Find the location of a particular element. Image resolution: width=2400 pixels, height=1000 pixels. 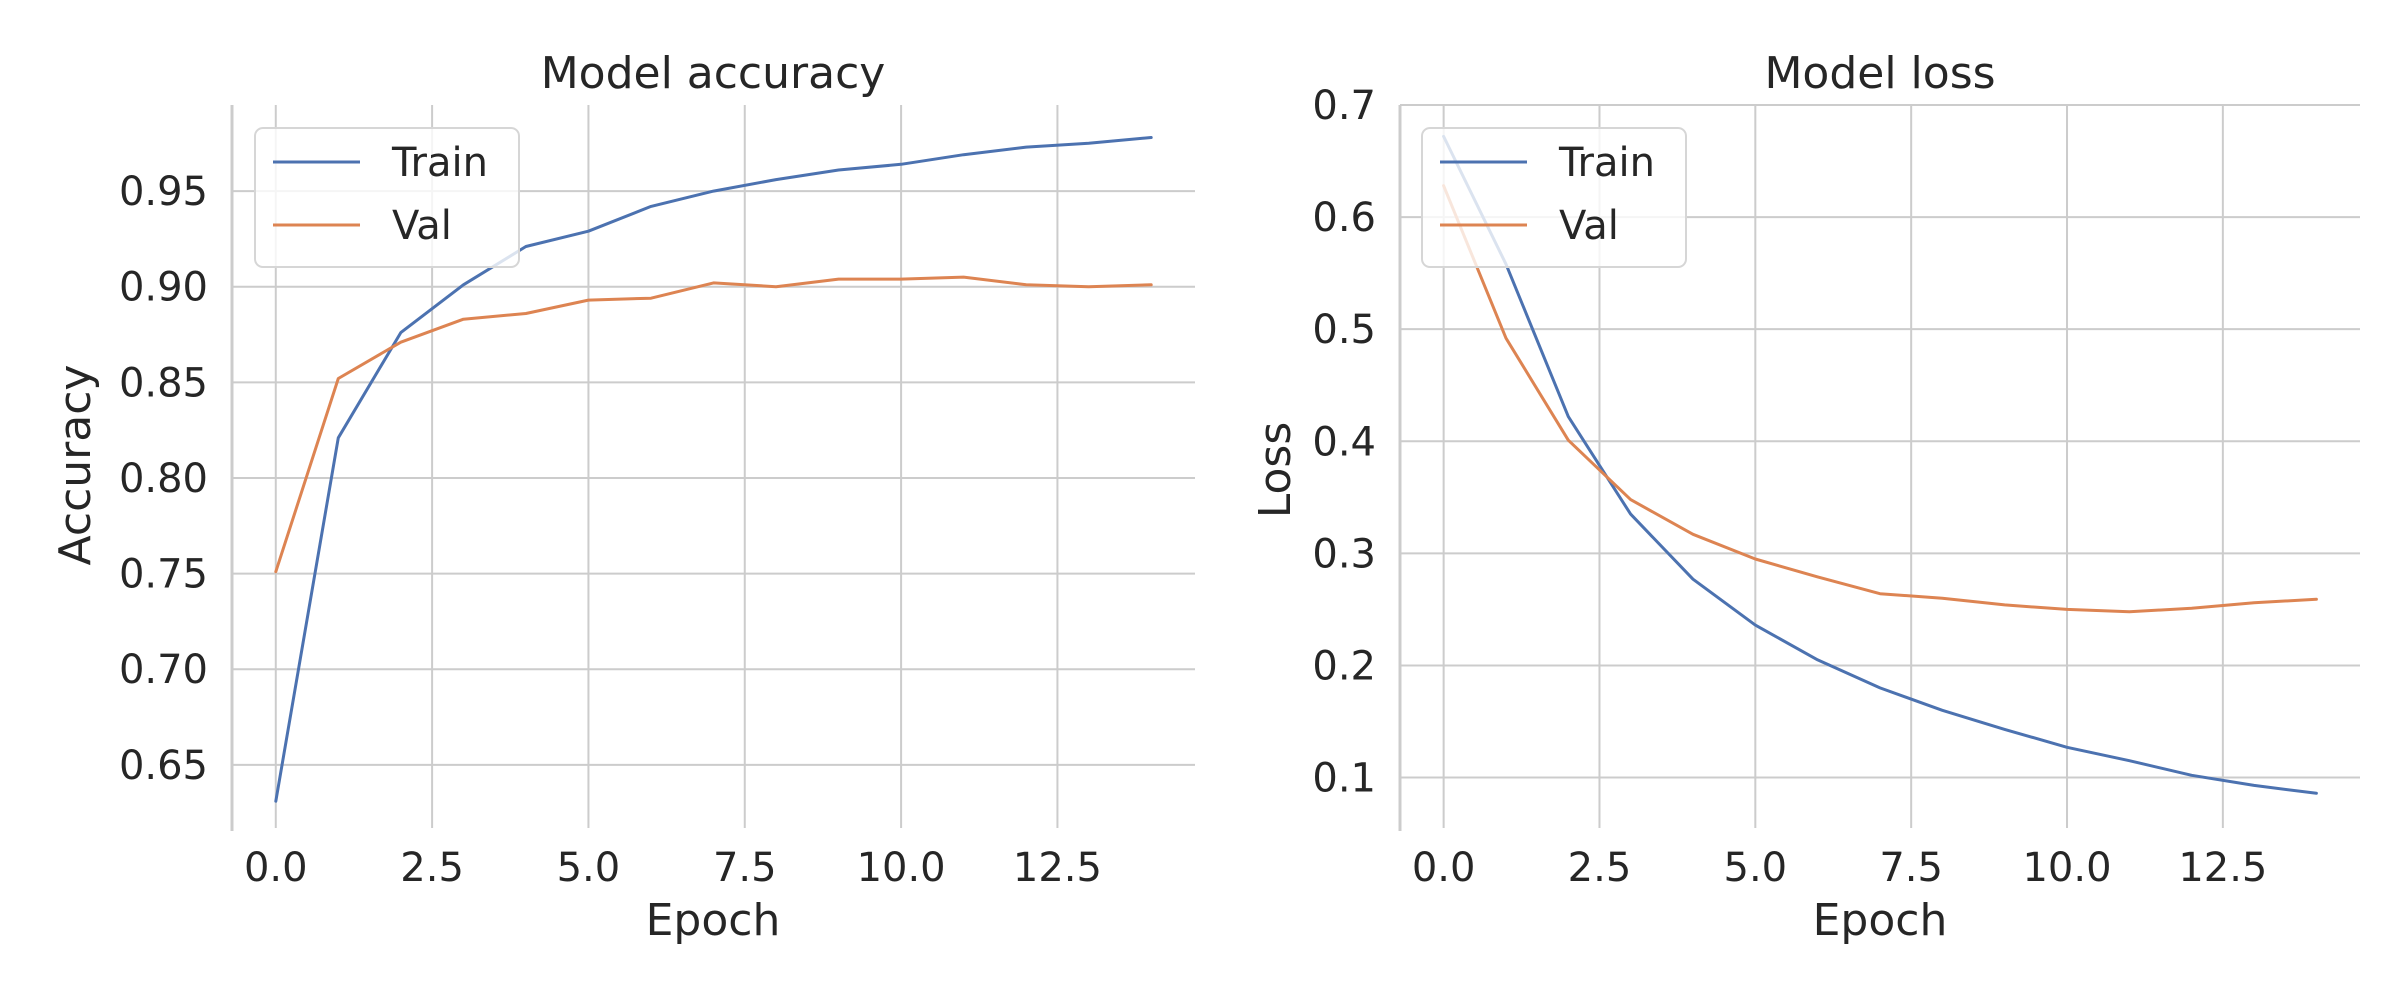

accuracy-y-tick-label: 0.85 is located at coordinates (163, 383).